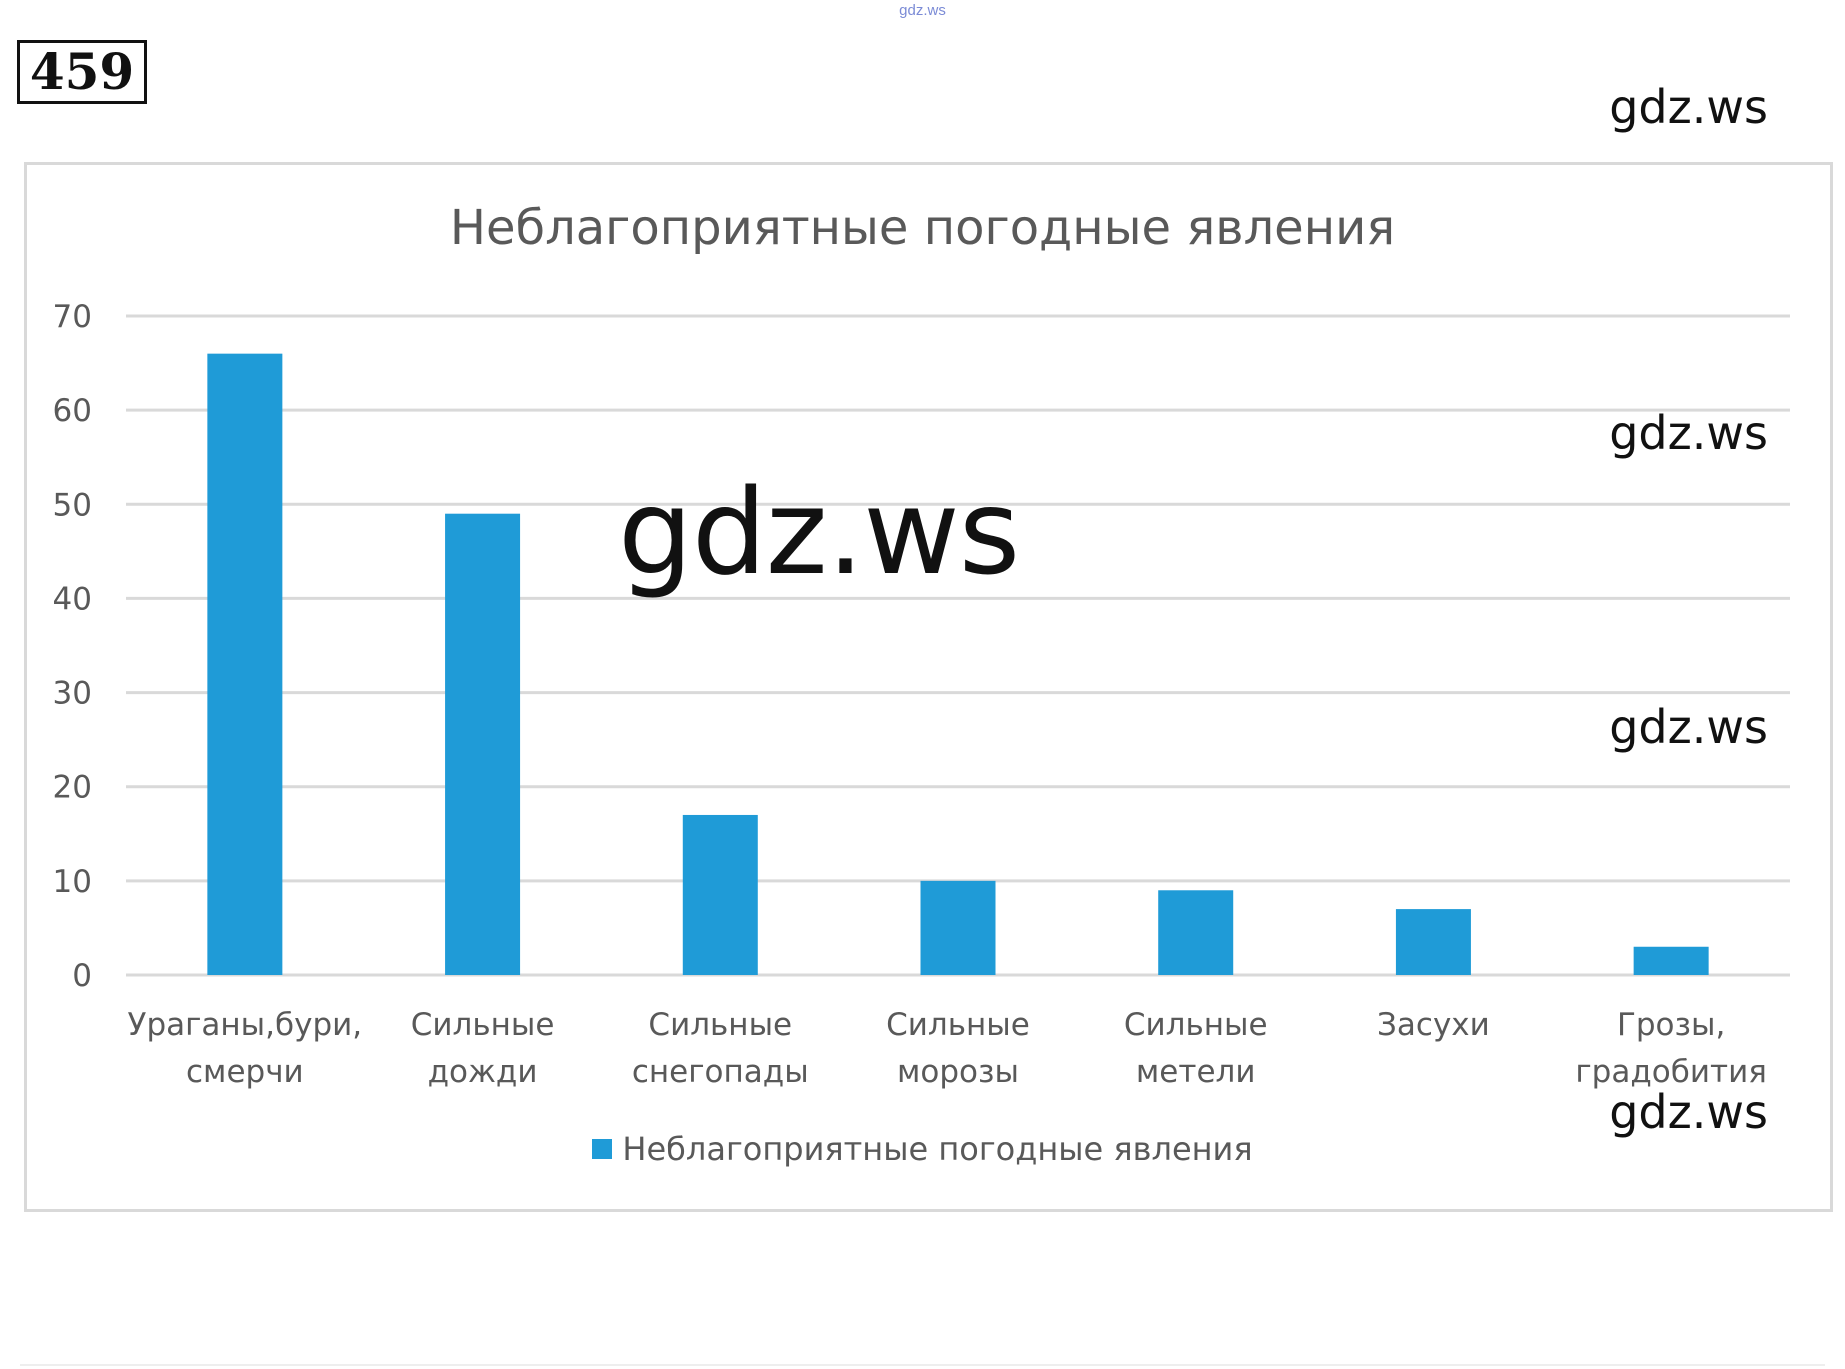  Describe the element at coordinates (1670, 1072) in the screenshot. I see `x-tick-label: градобития` at that location.